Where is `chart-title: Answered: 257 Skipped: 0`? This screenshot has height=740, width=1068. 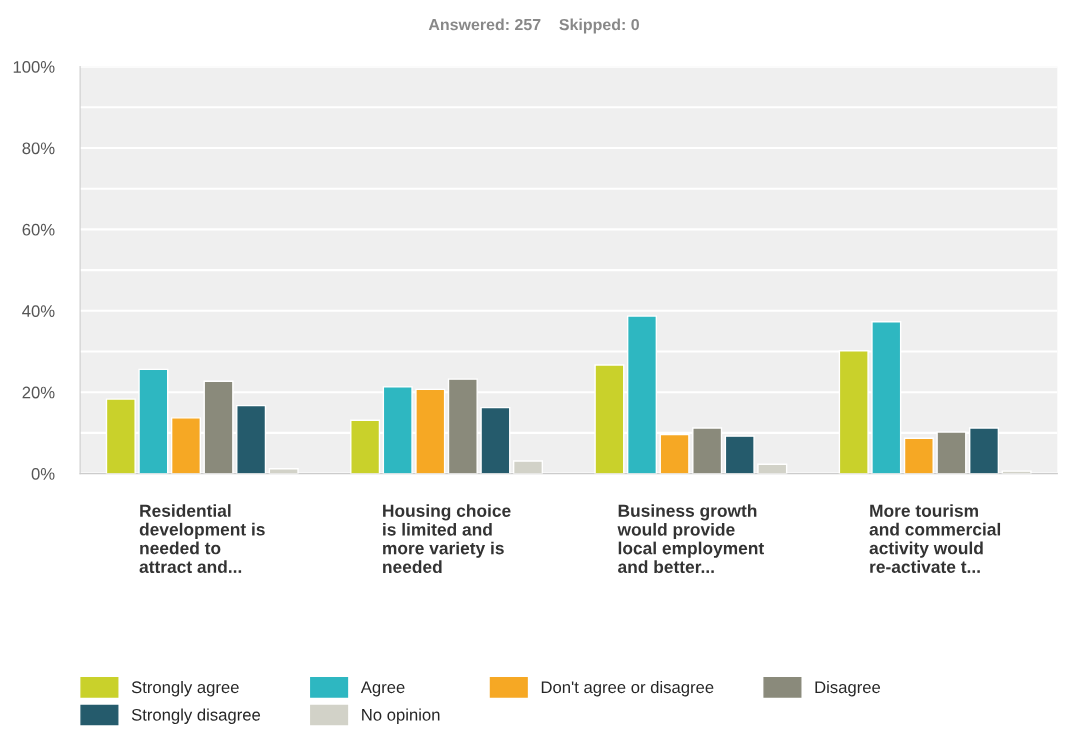
chart-title: Answered: 257 Skipped: 0 is located at coordinates (533, 26).